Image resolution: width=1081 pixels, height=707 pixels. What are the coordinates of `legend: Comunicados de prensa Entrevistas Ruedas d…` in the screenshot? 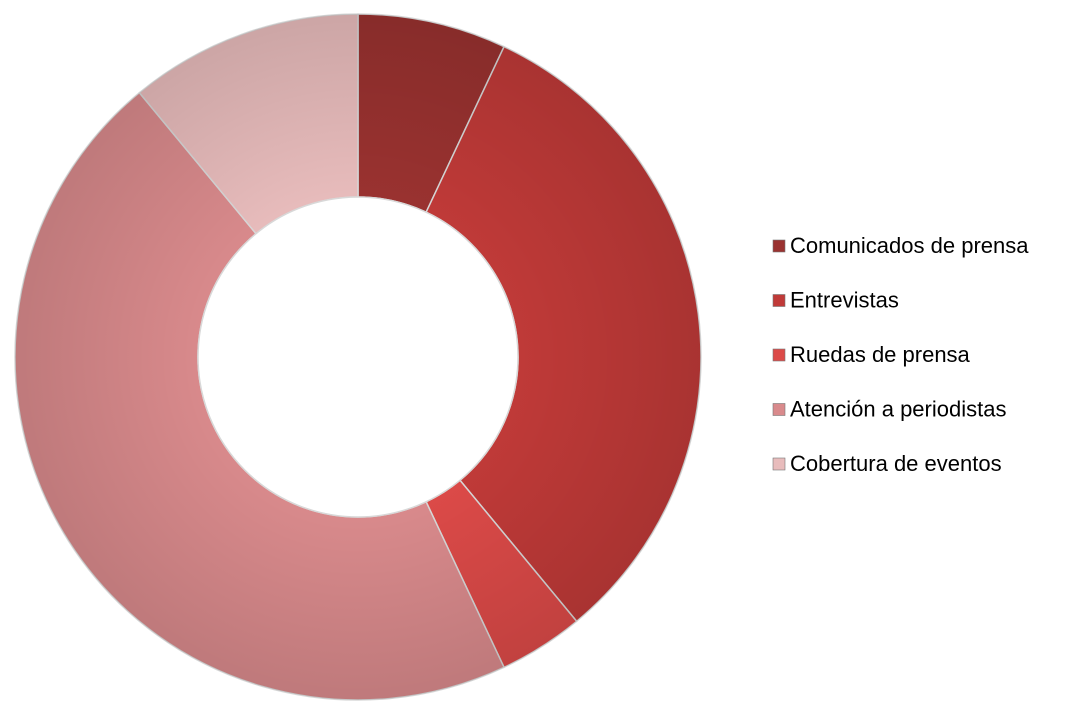 It's located at (900, 354).